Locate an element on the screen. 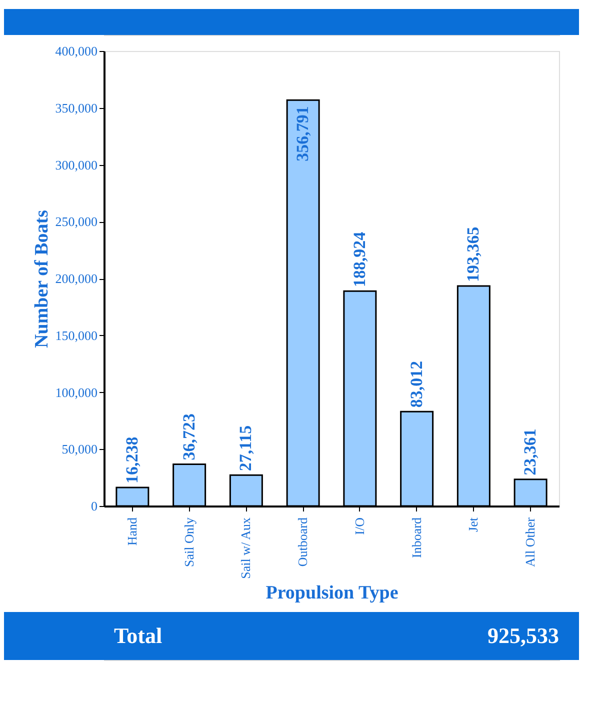 This screenshot has height=702, width=590. data-label: 23,361 is located at coordinates (530, 452).